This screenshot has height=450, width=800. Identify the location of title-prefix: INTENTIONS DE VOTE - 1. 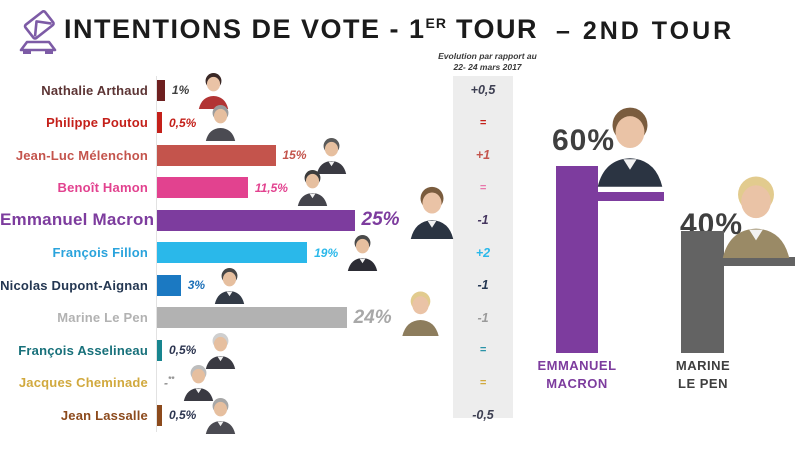
(245, 29).